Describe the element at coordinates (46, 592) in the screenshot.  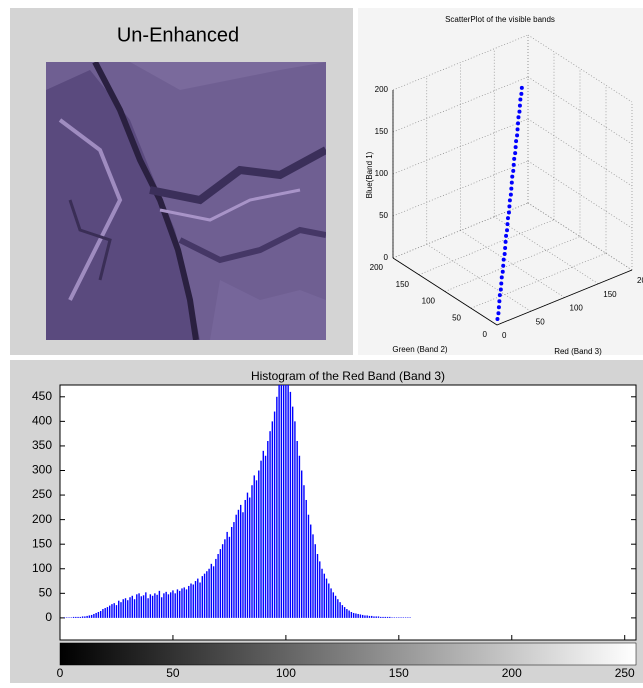
I see `y-tick-label: 50` at that location.